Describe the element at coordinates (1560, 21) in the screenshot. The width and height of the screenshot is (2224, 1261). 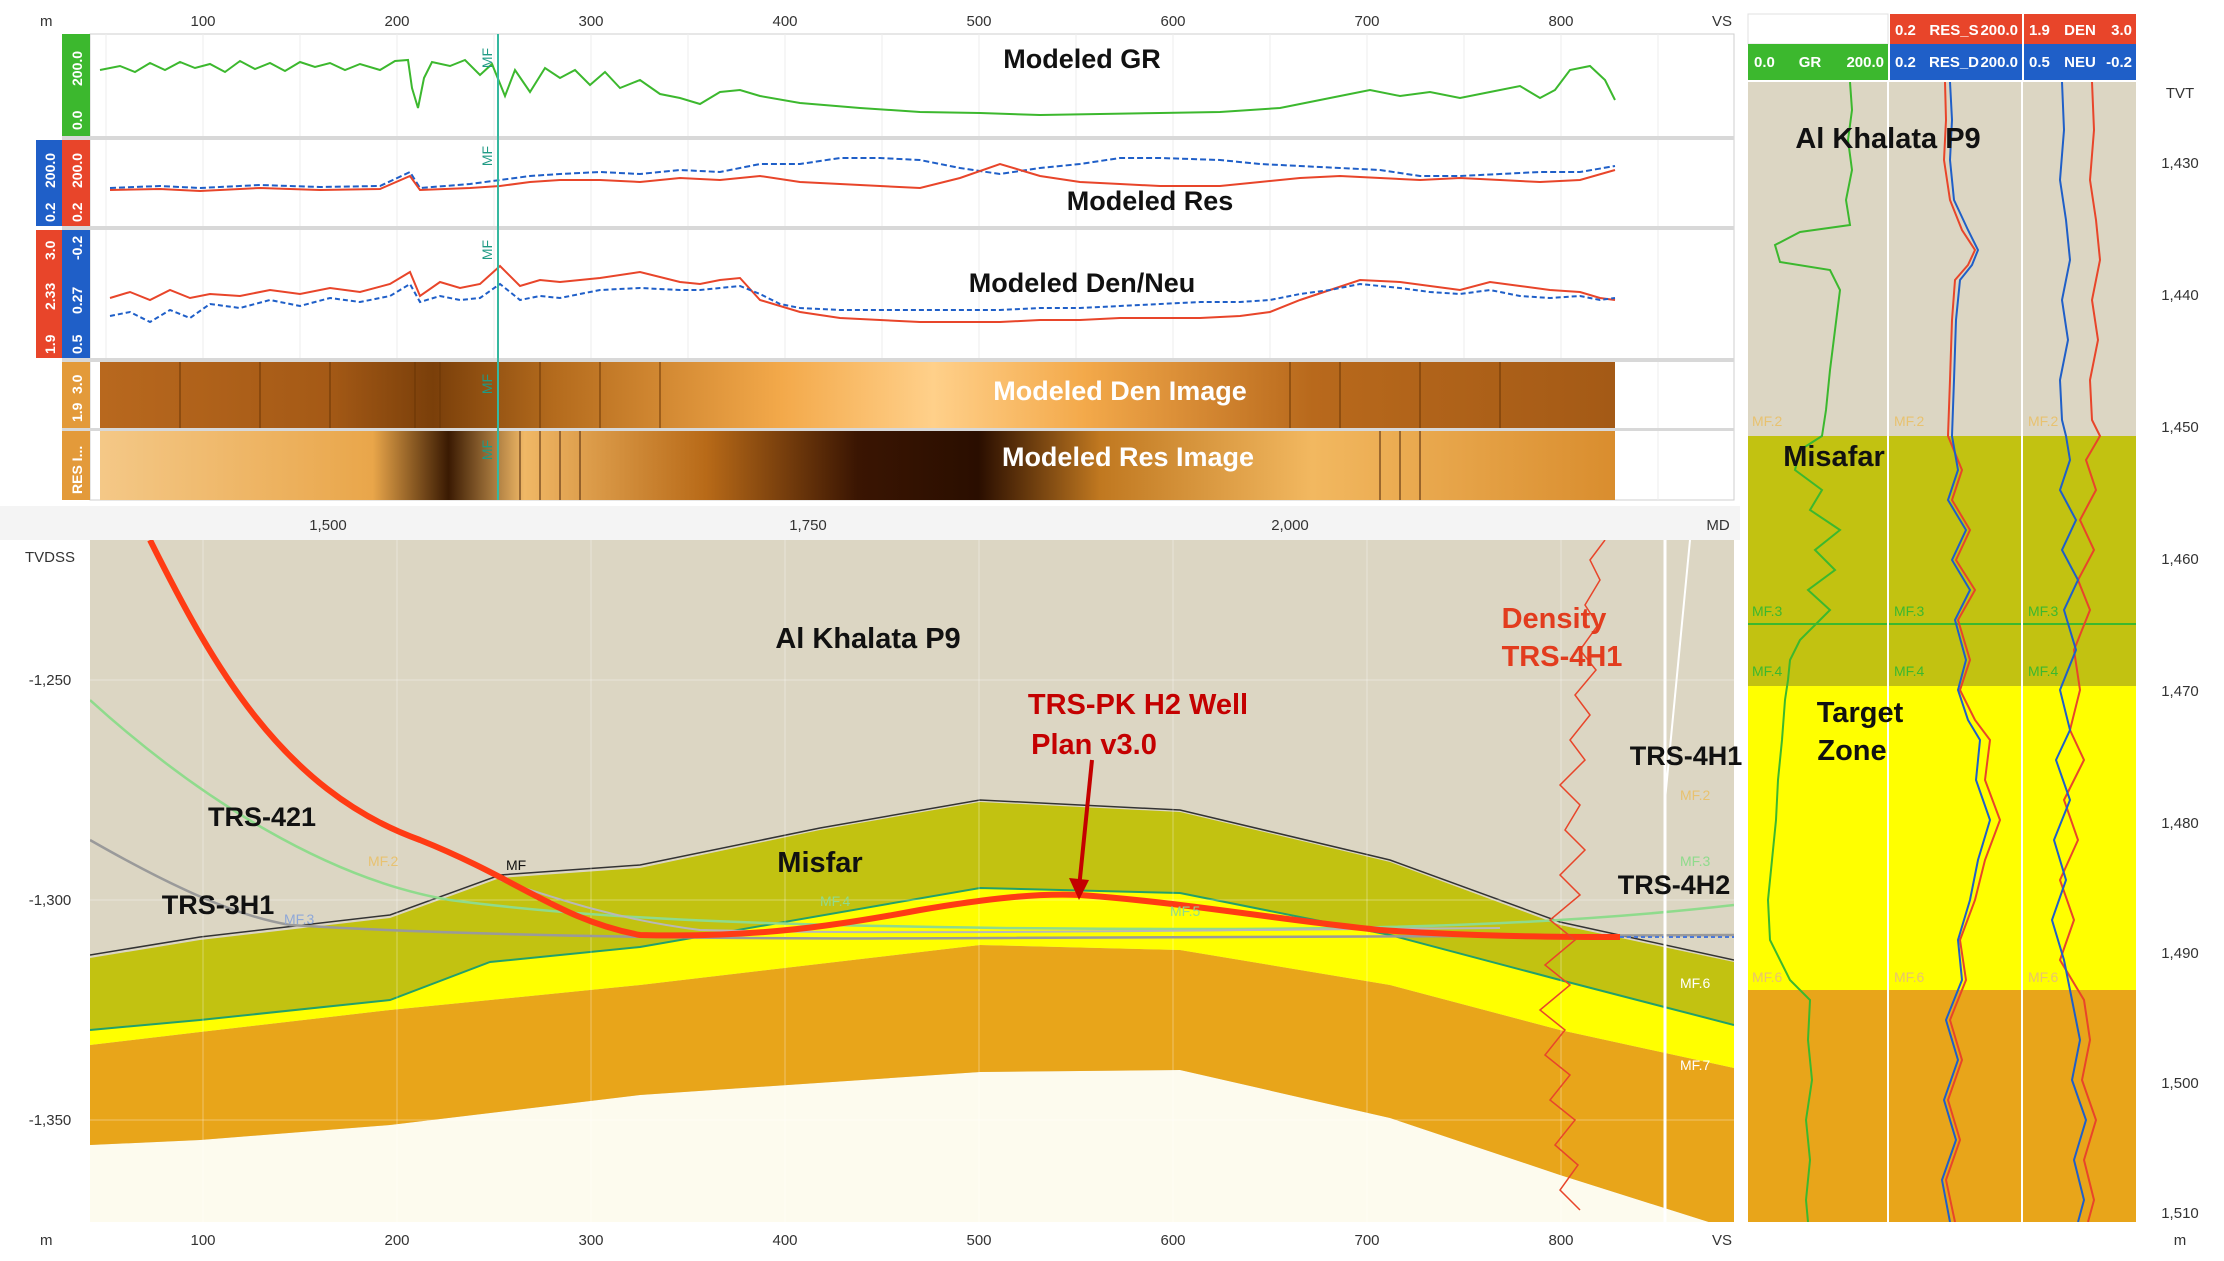
I see `top-axis-tick: 800` at that location.